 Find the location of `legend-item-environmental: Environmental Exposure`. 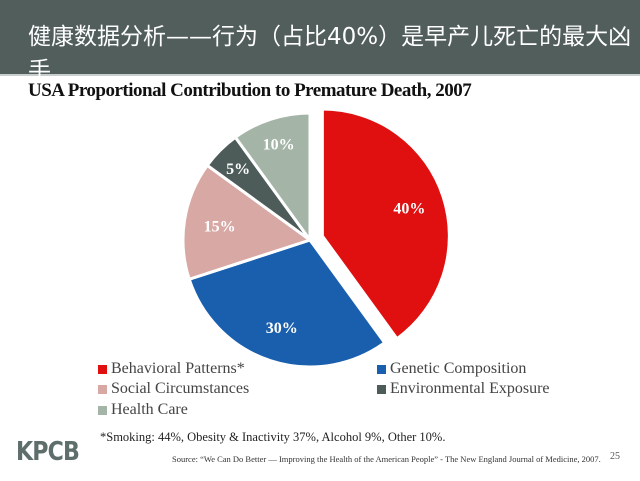

legend-item-environmental: Environmental Exposure is located at coordinates (463, 389).